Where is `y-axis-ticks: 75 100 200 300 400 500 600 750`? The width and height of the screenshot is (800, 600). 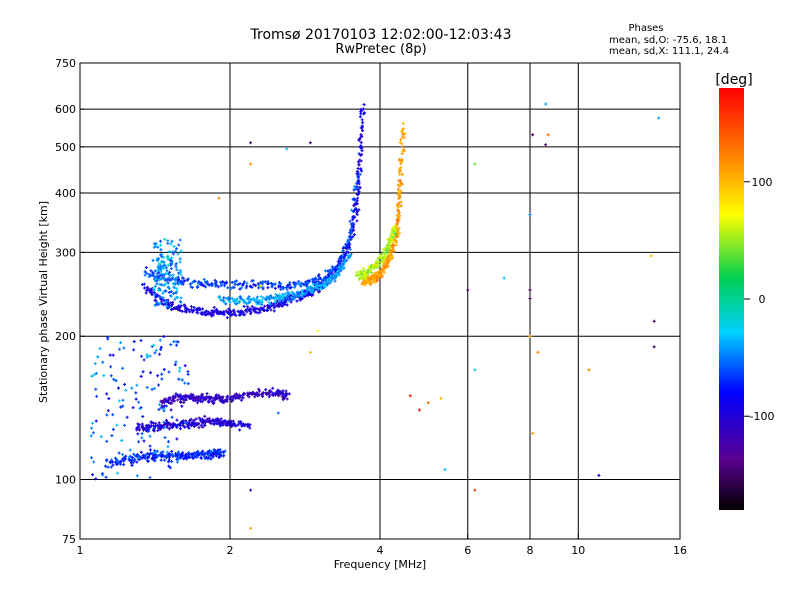
y-axis-ticks: 75 100 200 300 400 500 600 750 is located at coordinates (70, 301).